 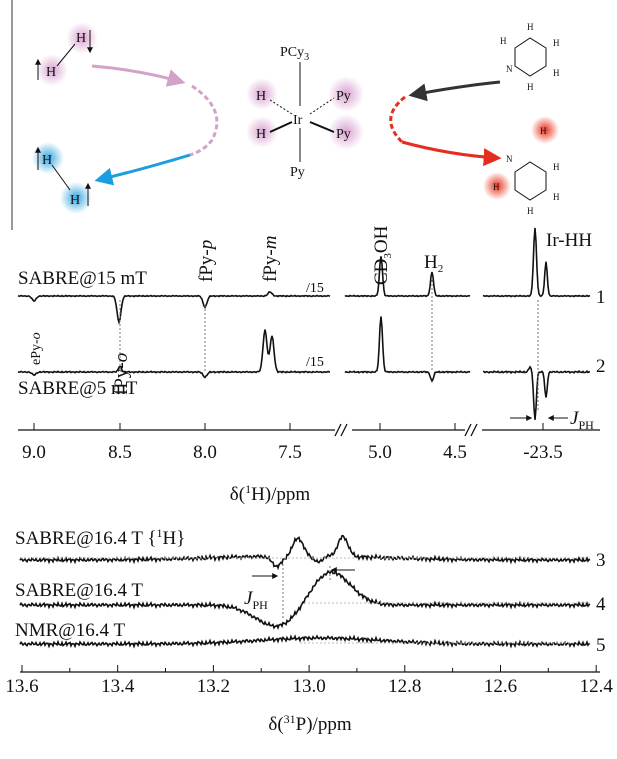 What do you see at coordinates (441, 269) in the screenshot?
I see `subscript: 2` at bounding box center [441, 269].